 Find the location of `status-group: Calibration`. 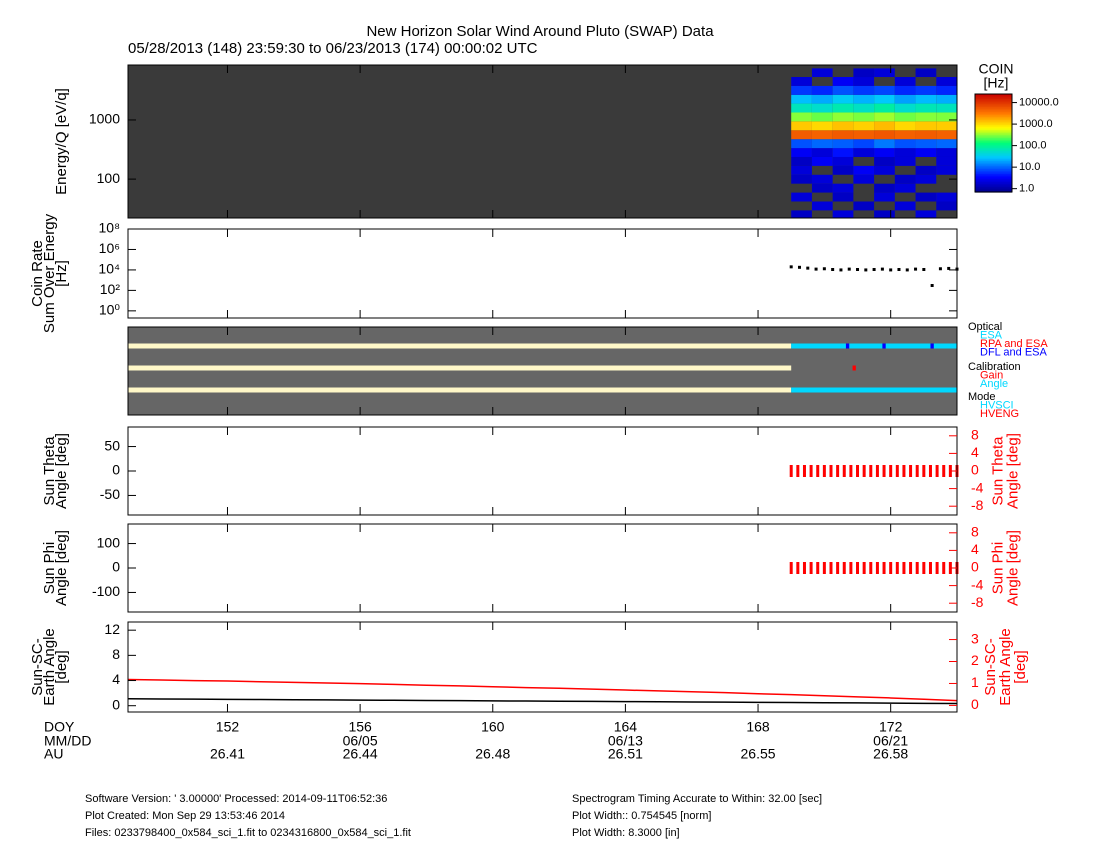

status-group: Calibration is located at coordinates (994, 367).